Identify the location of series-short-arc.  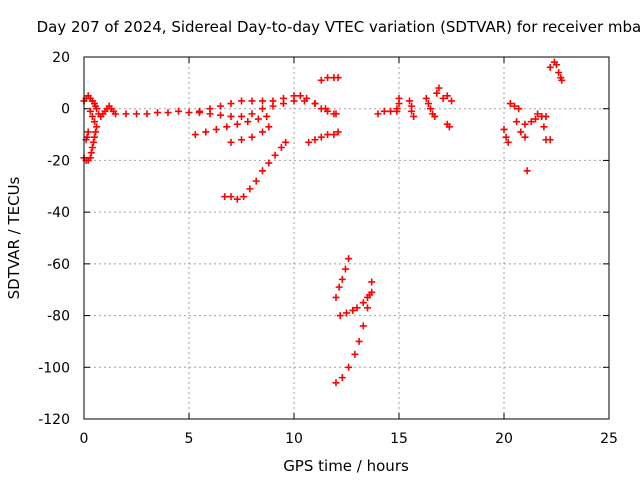
(323, 110).